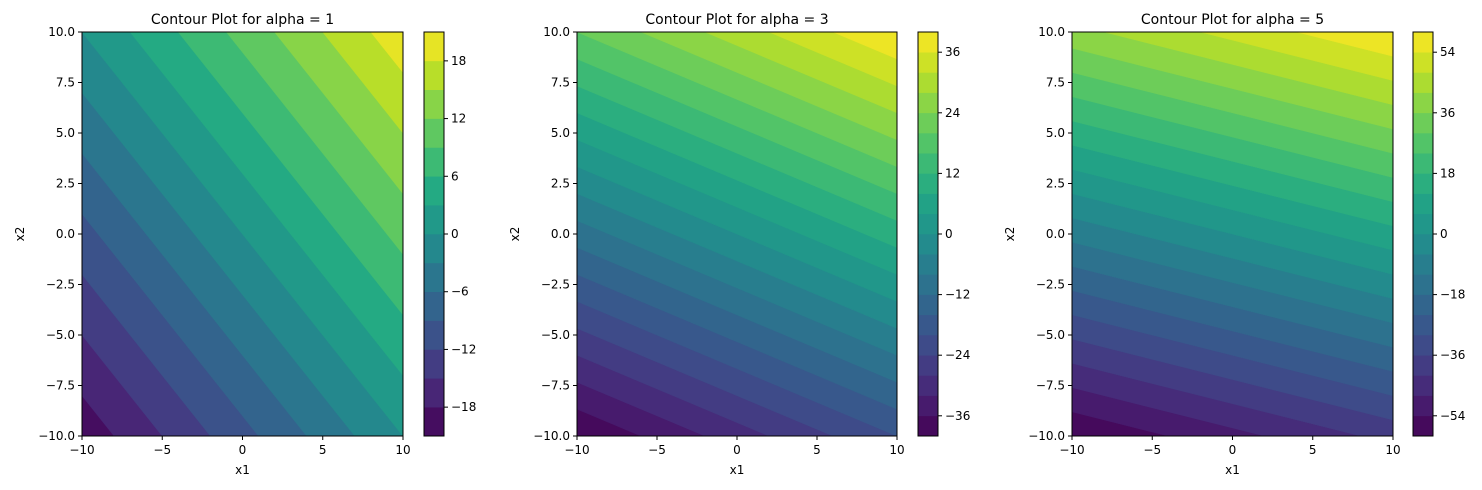  What do you see at coordinates (1447, 52) in the screenshot?
I see `colorbar-tick-label: 54` at bounding box center [1447, 52].